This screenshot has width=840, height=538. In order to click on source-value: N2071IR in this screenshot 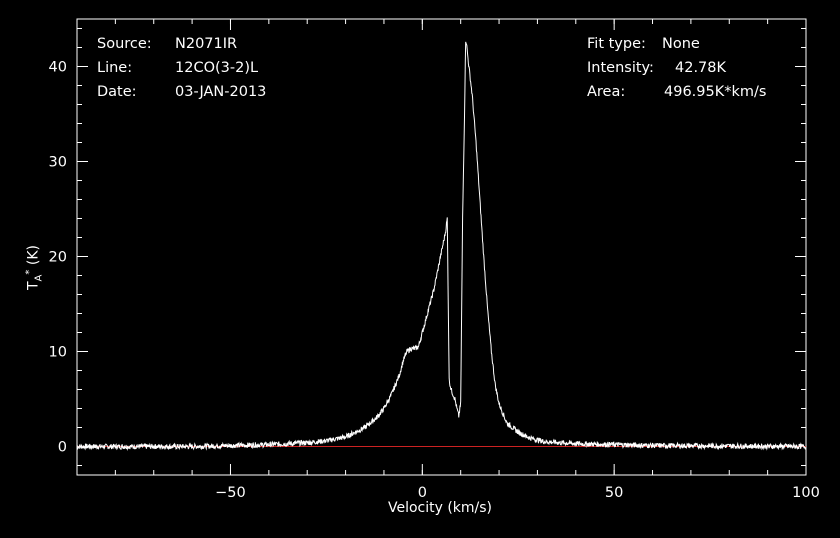, I will do `click(206, 44)`.